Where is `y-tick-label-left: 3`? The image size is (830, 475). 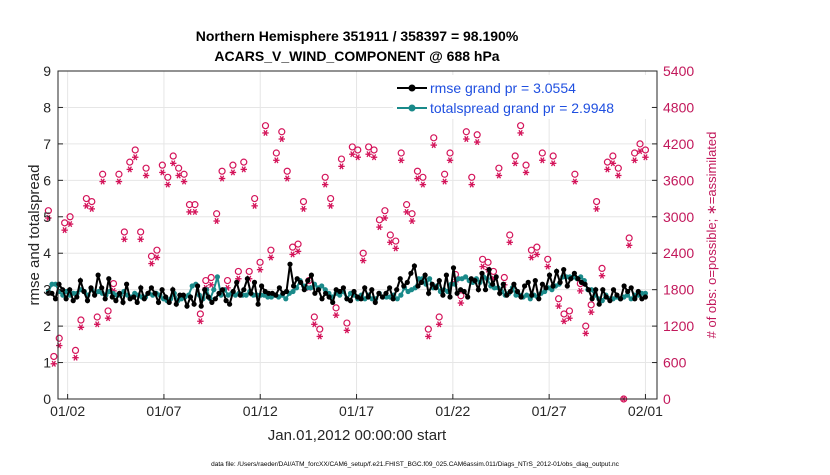 y-tick-label-left: 3 is located at coordinates (47, 290).